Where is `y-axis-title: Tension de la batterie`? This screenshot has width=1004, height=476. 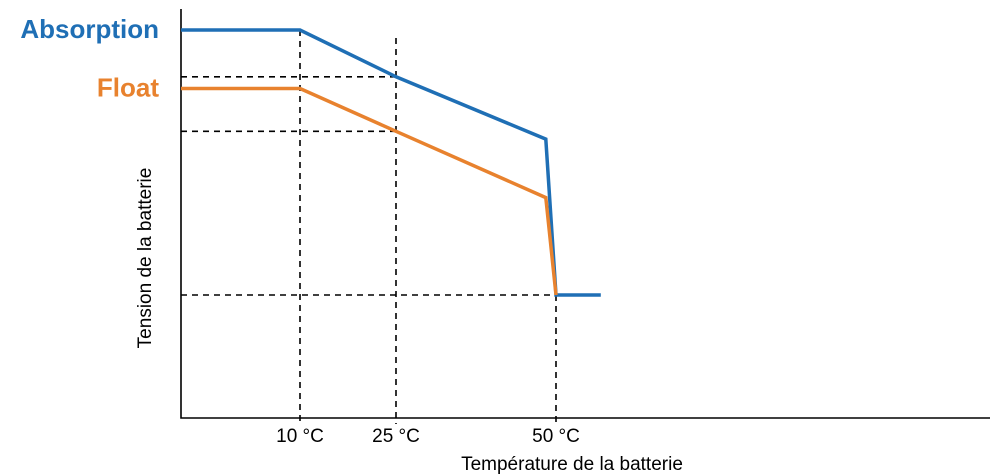
y-axis-title: Tension de la batterie is located at coordinates (145, 258).